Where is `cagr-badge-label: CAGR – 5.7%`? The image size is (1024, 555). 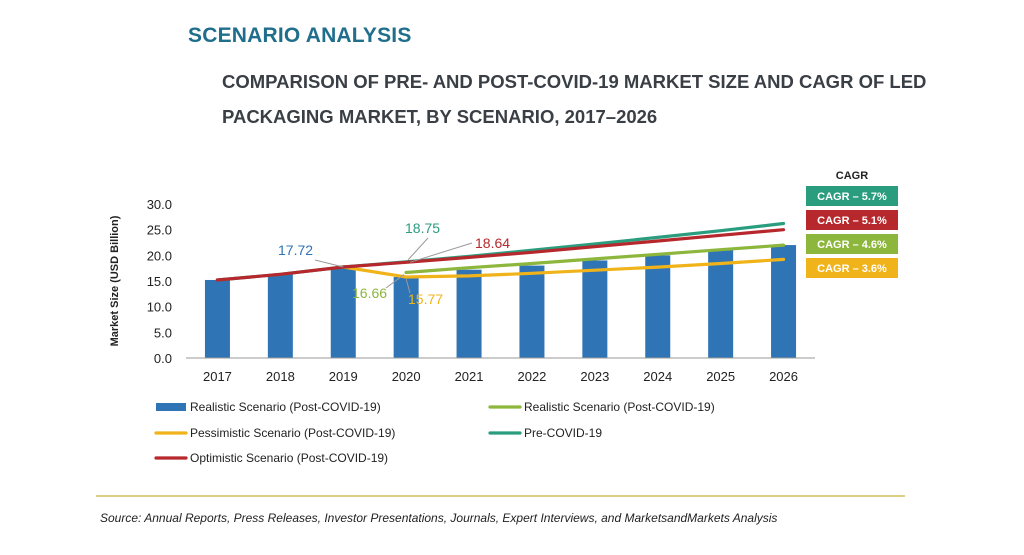 cagr-badge-label: CAGR – 5.7% is located at coordinates (852, 197).